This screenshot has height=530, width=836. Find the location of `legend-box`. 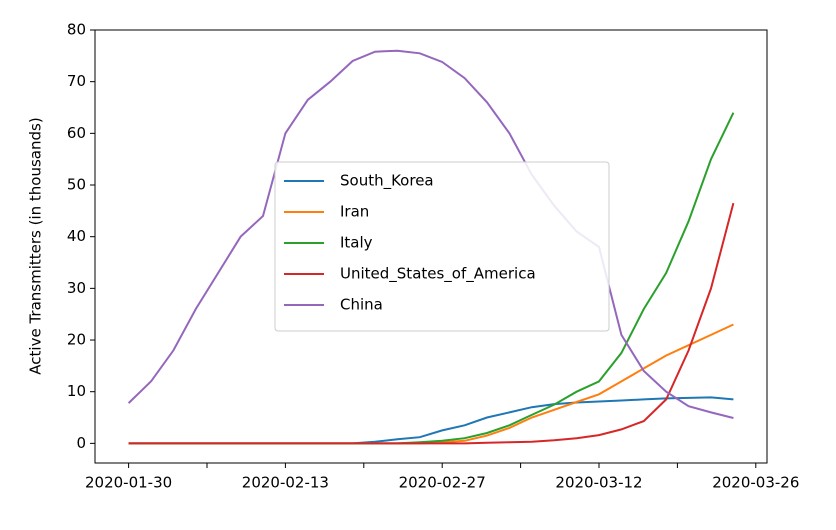

legend-box is located at coordinates (442, 246).